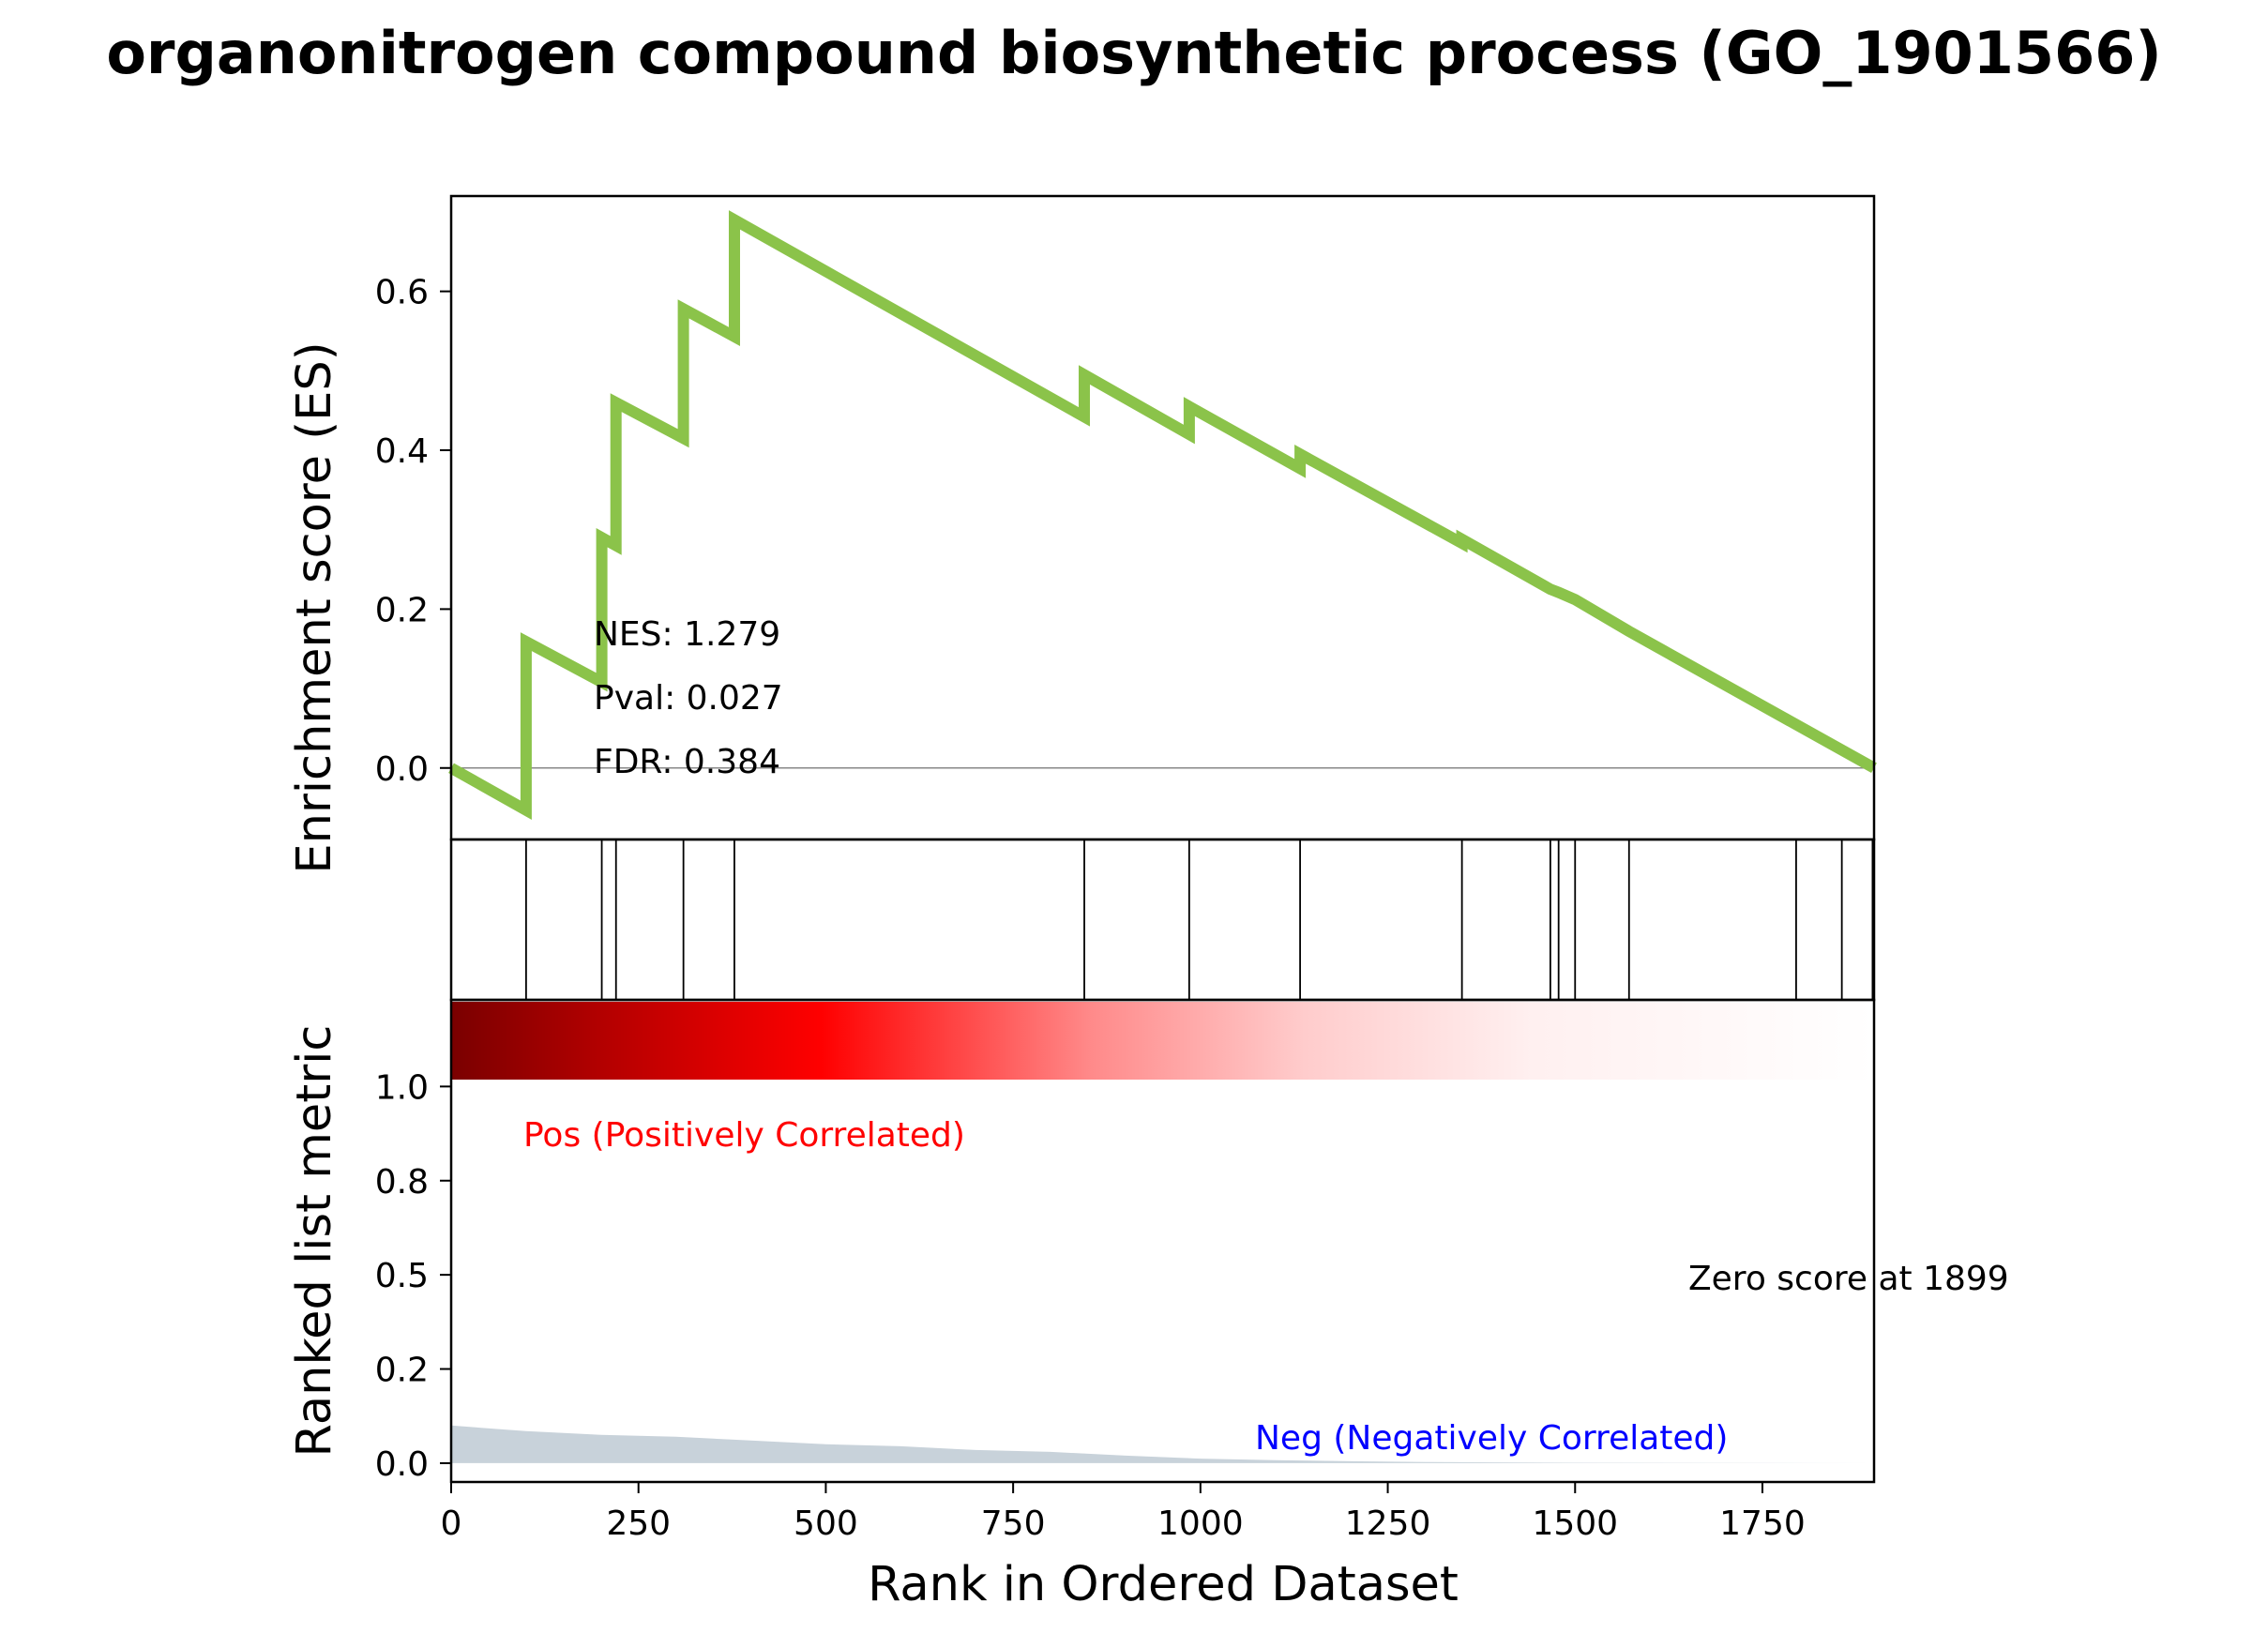 The image size is (2268, 1633). What do you see at coordinates (1848, 1279) in the screenshot?
I see `zero-score-label: Zero score at 1899` at bounding box center [1848, 1279].